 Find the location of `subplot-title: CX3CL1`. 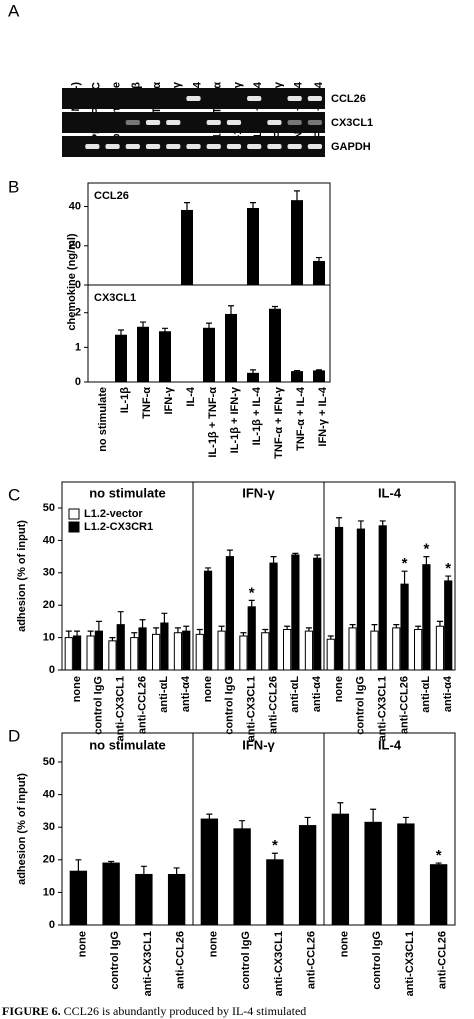

subplot-title: CX3CL1 is located at coordinates (115, 298).